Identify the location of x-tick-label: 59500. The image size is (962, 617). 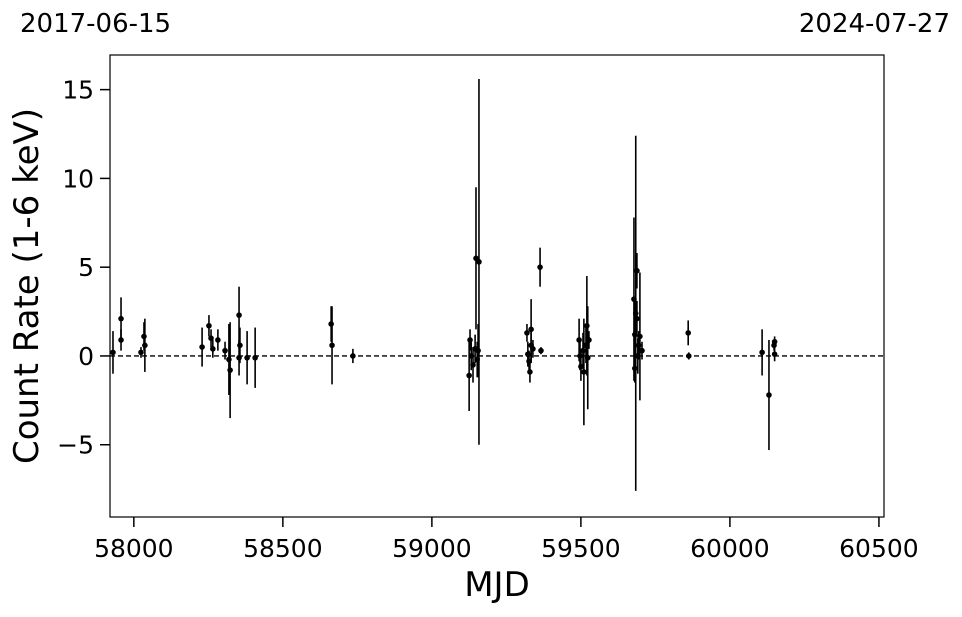
(581, 548).